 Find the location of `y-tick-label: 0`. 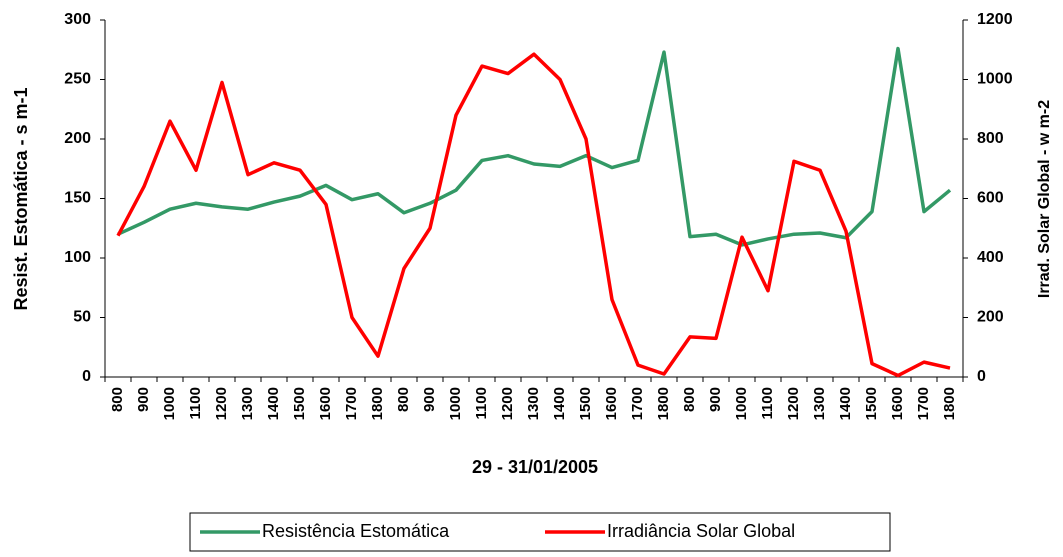

y-tick-label: 0 is located at coordinates (86, 376).